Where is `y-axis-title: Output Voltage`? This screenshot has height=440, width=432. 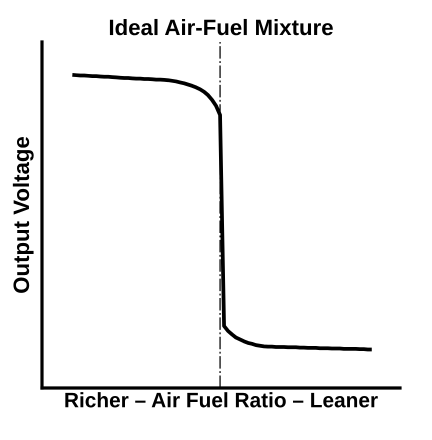
y-axis-title: Output Voltage is located at coordinates (23, 214).